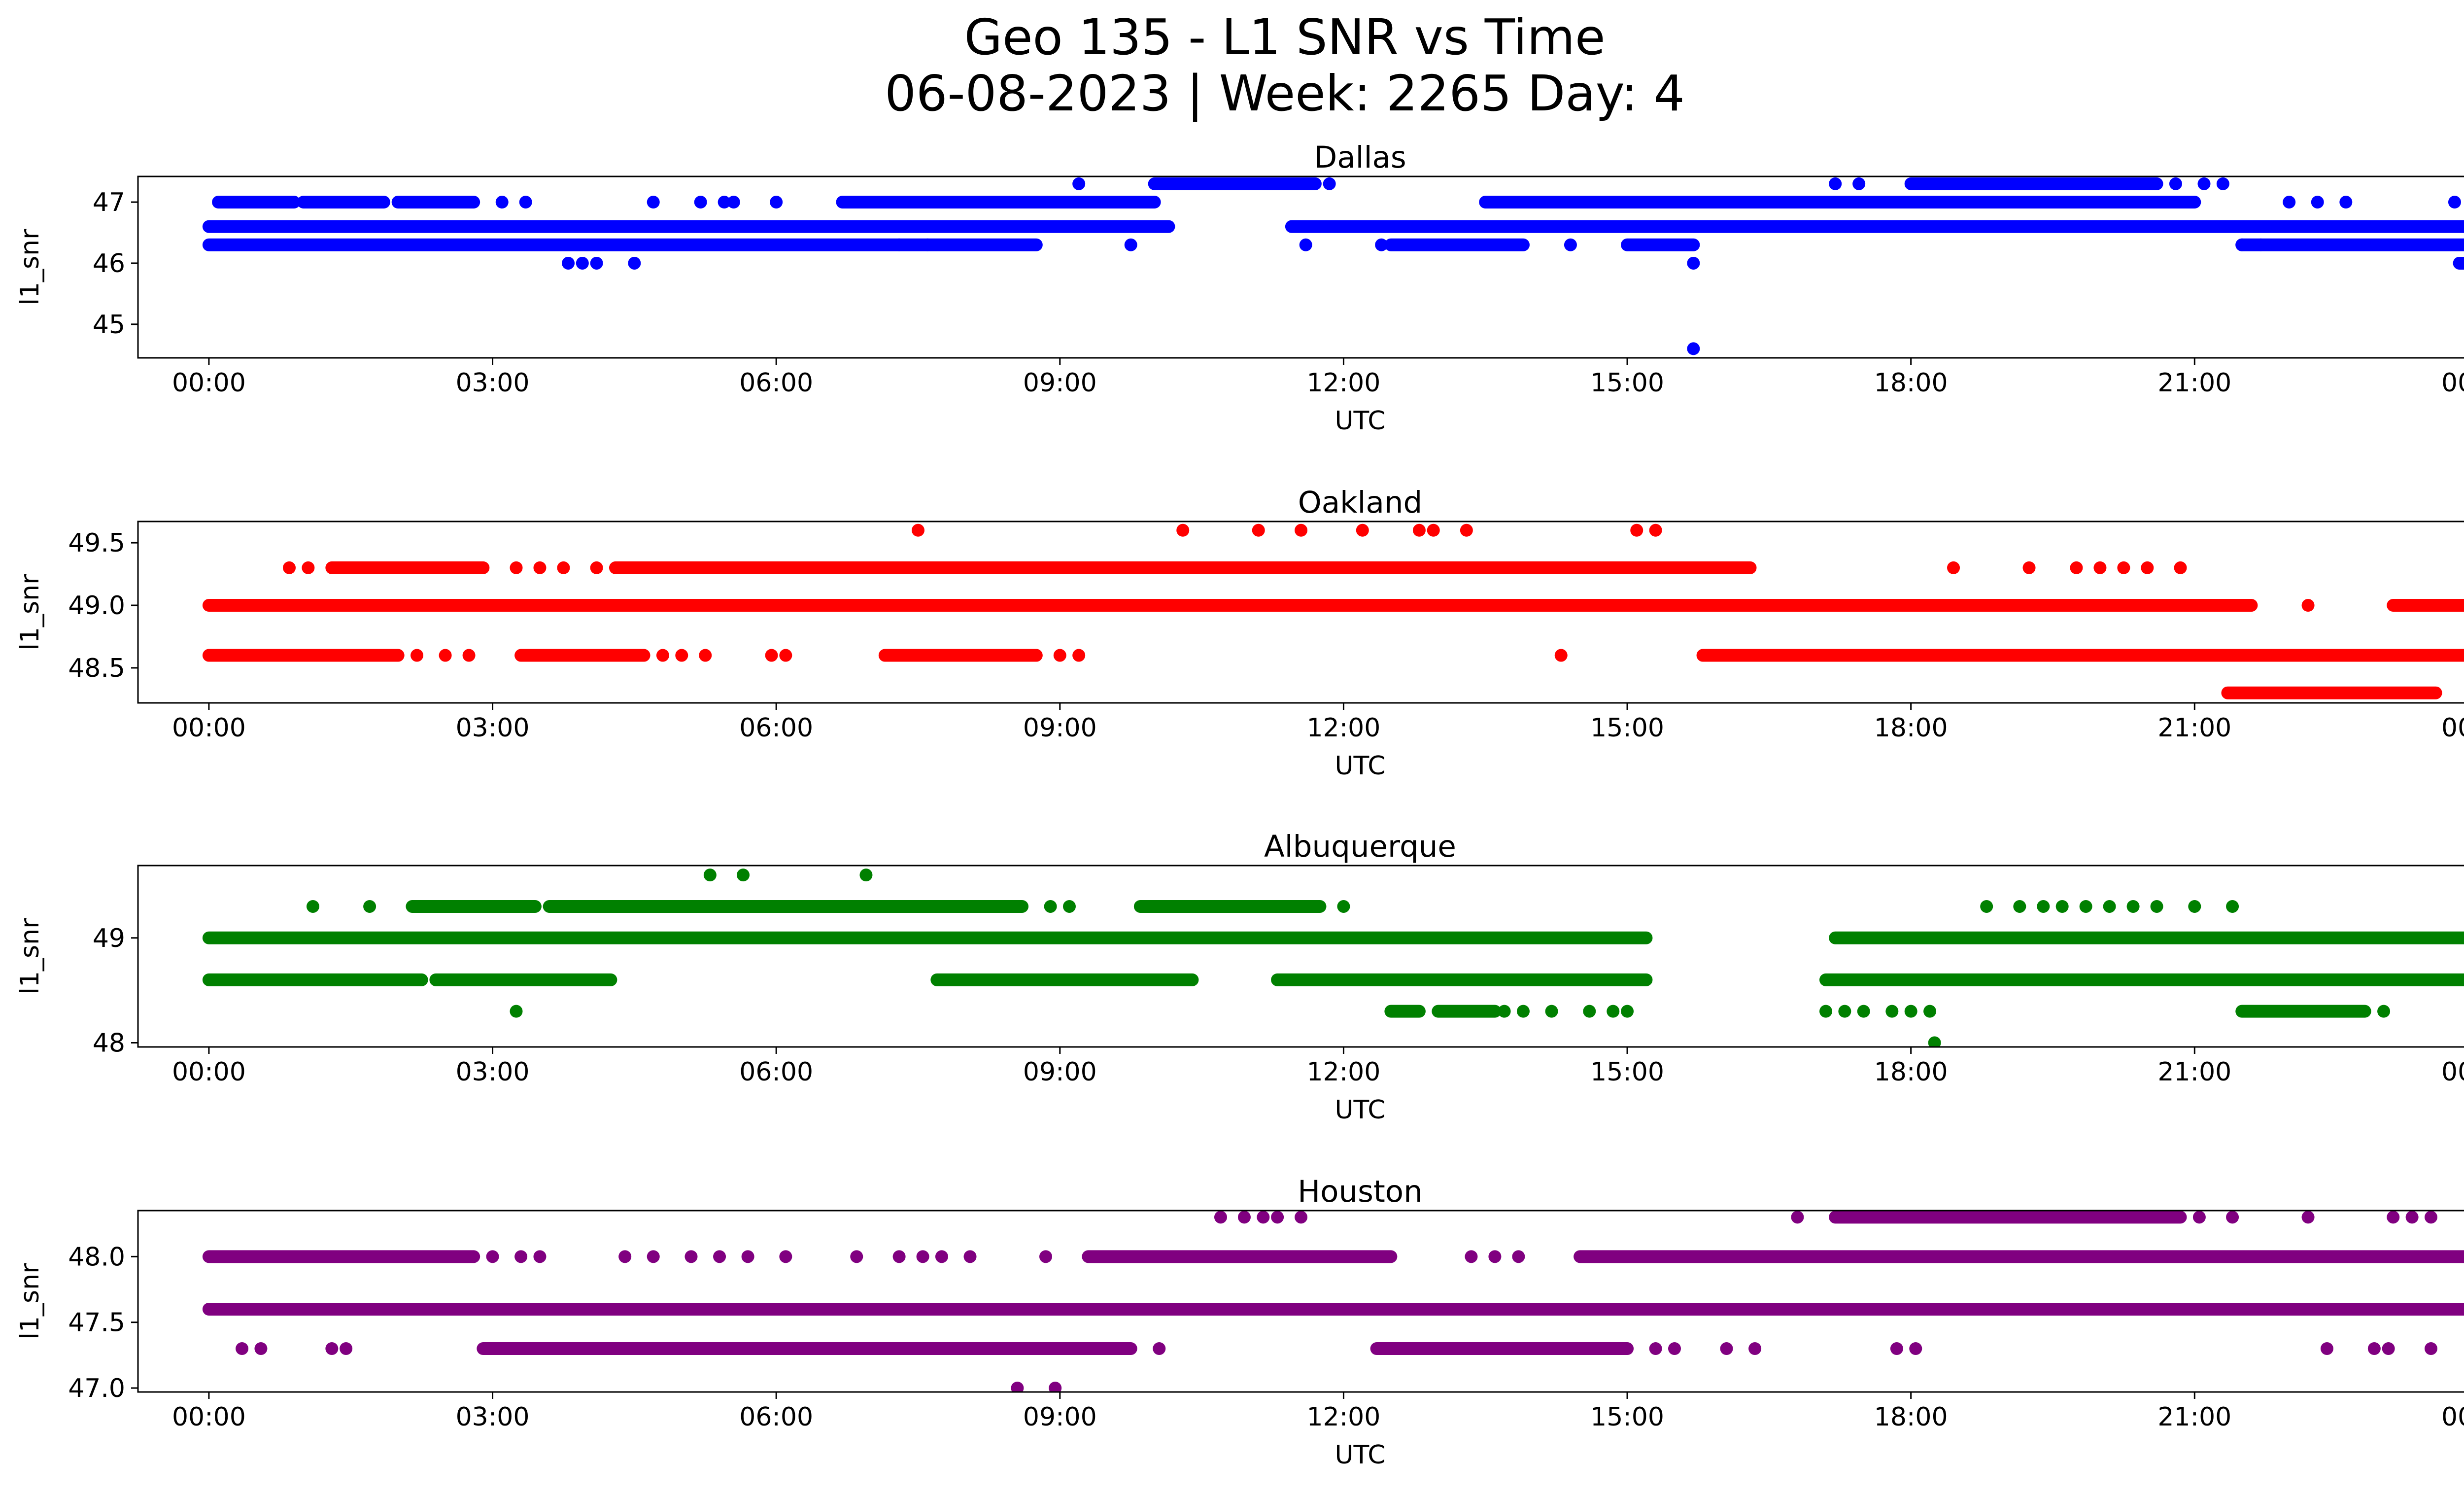  What do you see at coordinates (96, 668) in the screenshot?
I see `oakland-ytick-label: 48.5` at bounding box center [96, 668].